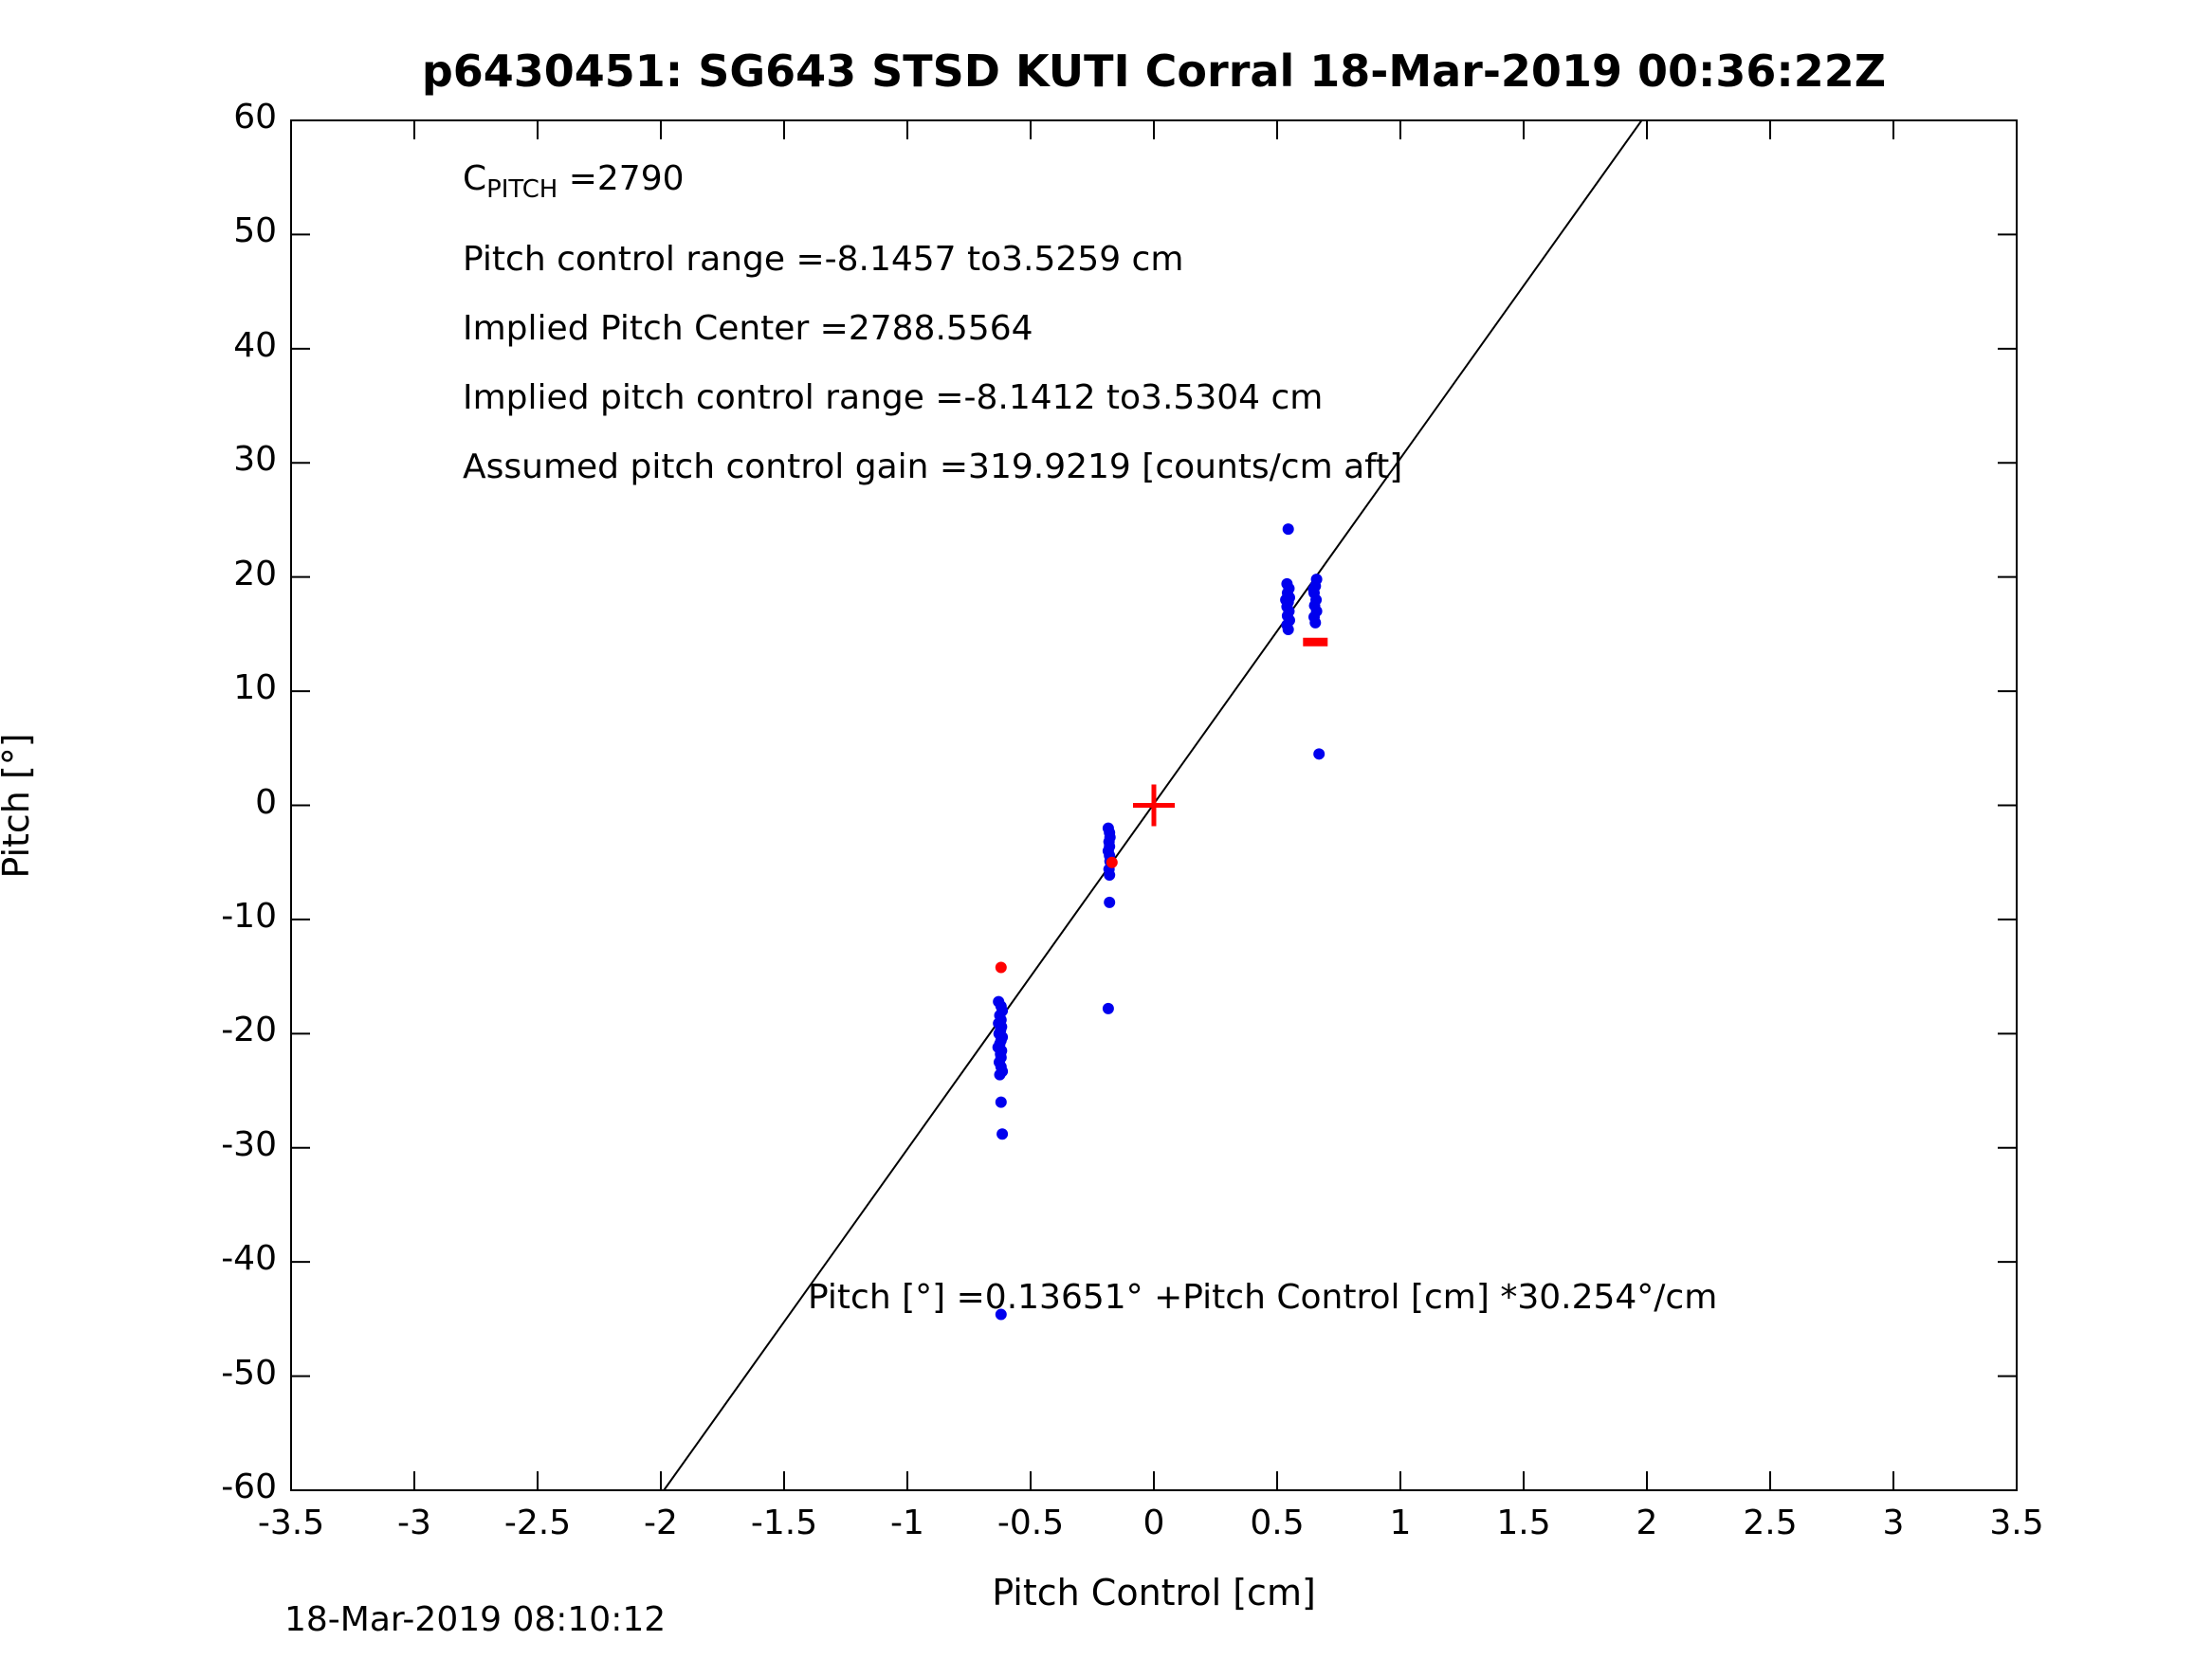 This screenshot has height=1659, width=2212. Describe the element at coordinates (661, 1523) in the screenshot. I see `x-tick-label: -2` at that location.